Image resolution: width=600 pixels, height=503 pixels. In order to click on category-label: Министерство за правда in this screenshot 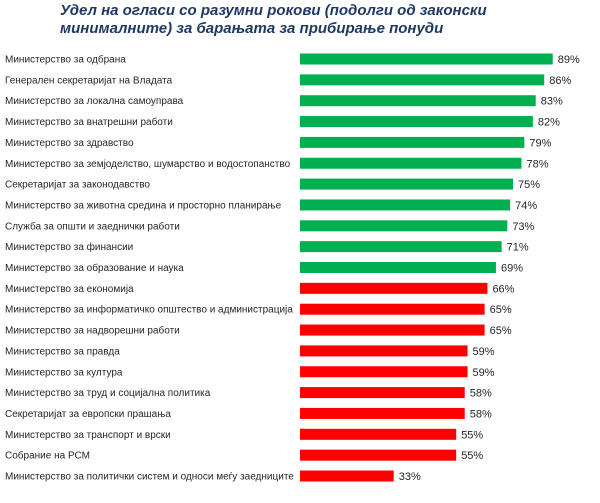, I will do `click(62, 351)`.